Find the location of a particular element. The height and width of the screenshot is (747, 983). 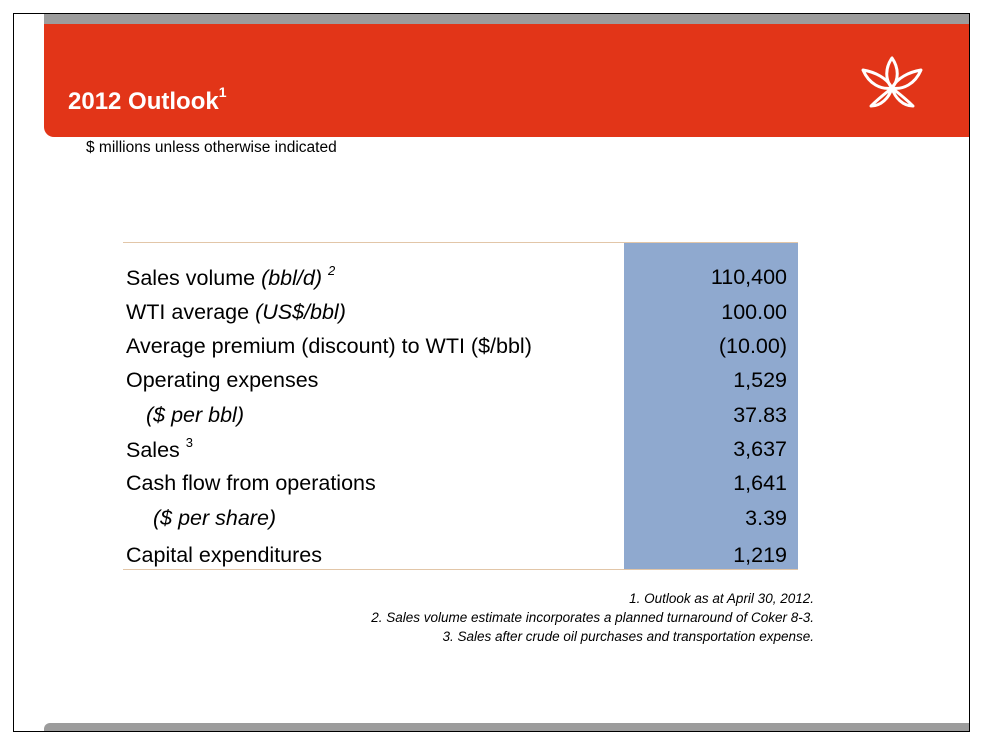

page-title: 2012 Outlook1 is located at coordinates (147, 100).